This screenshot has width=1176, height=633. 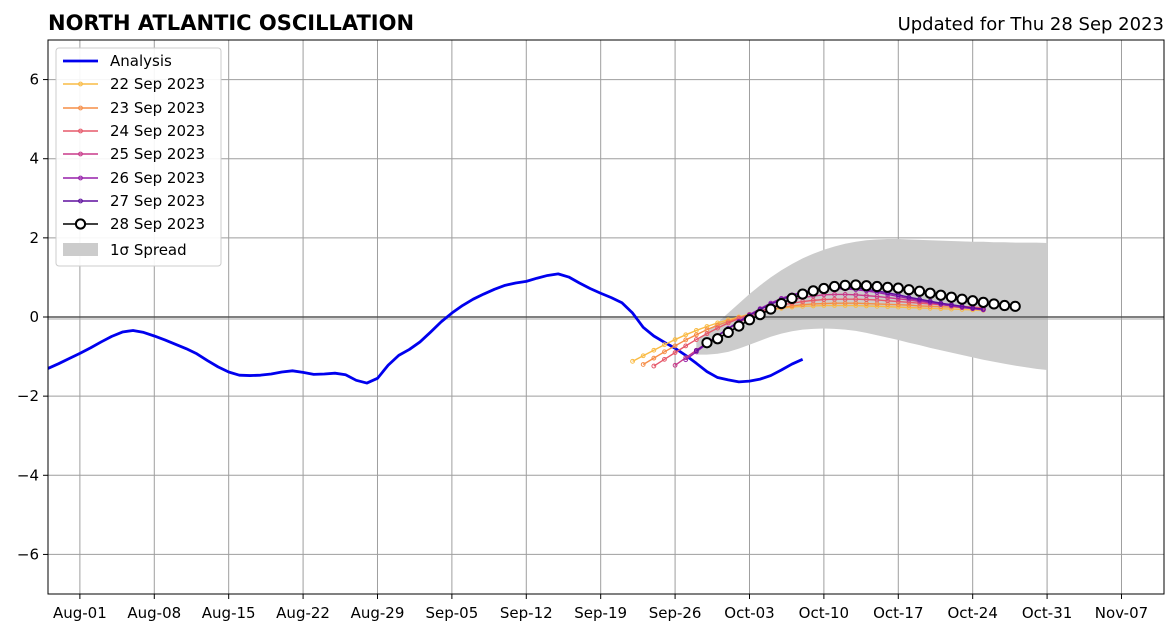 I want to click on legend-label-25sep: 25 Sep 2023, so click(x=157, y=154).